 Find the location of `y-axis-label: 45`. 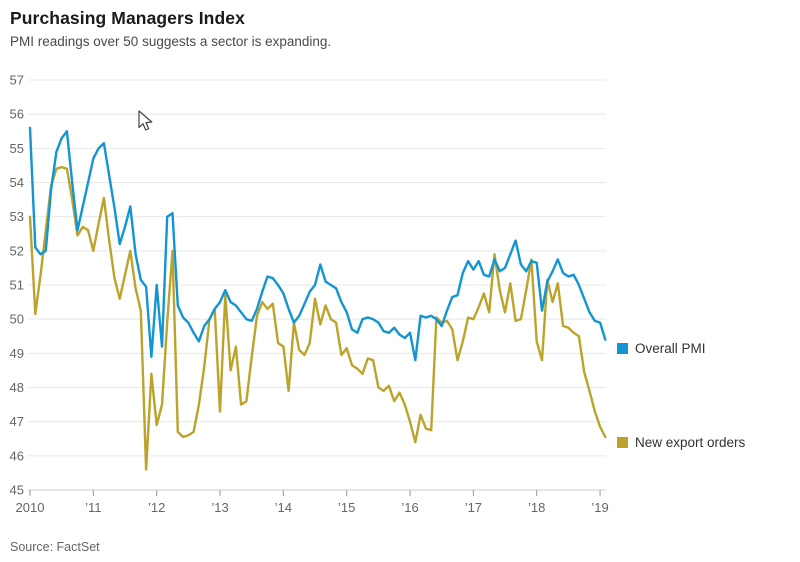

y-axis-label: 45 is located at coordinates (17, 490).